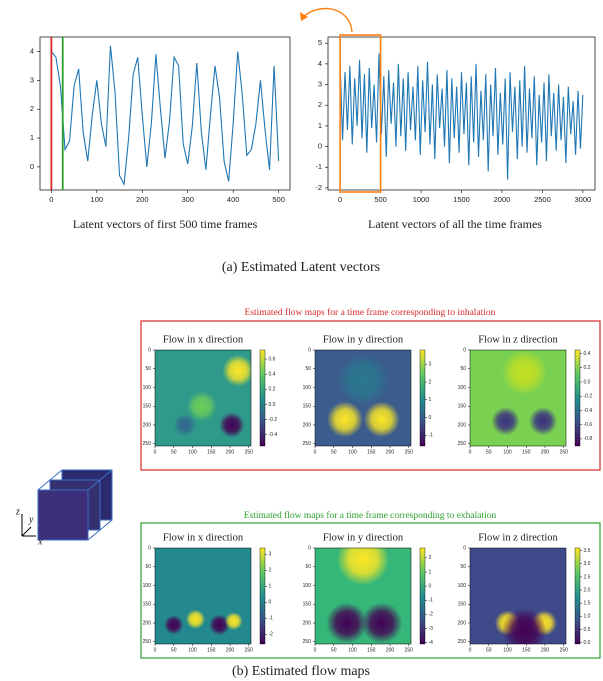  I want to click on x-tick-label: 2000, so click(502, 199).